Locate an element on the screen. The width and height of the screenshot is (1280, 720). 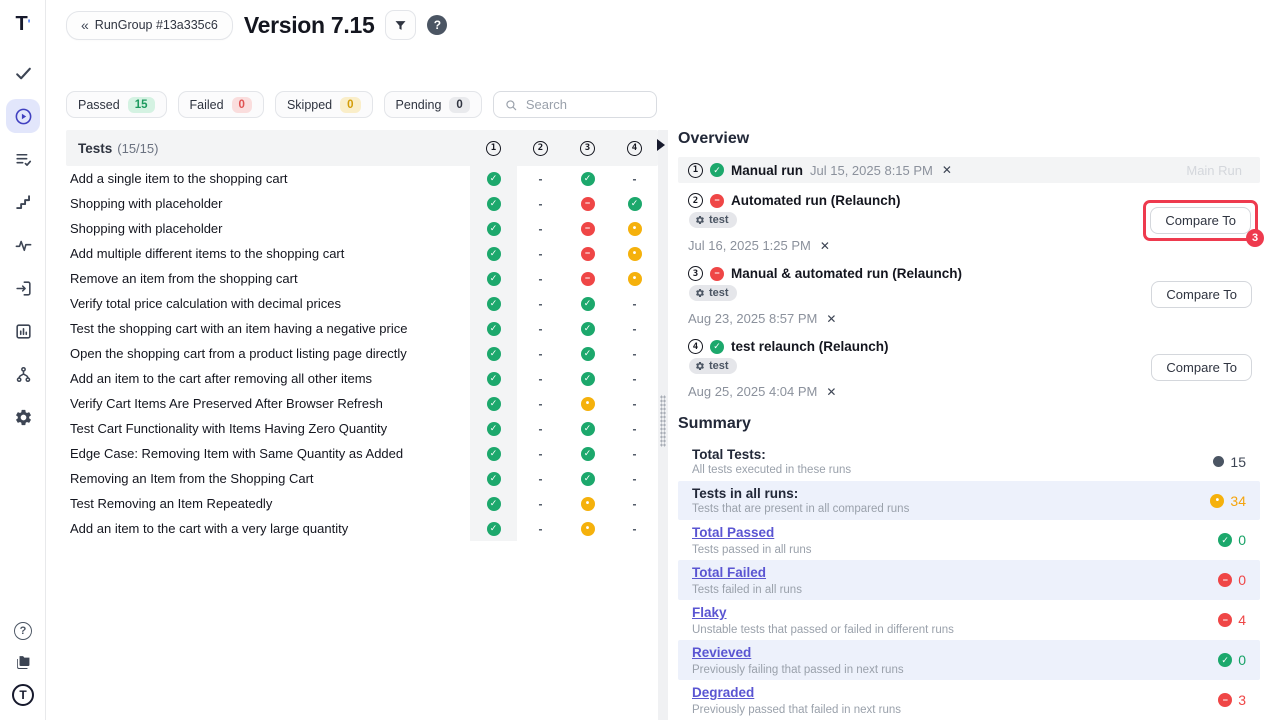
check-icon is located at coordinates (23, 73).